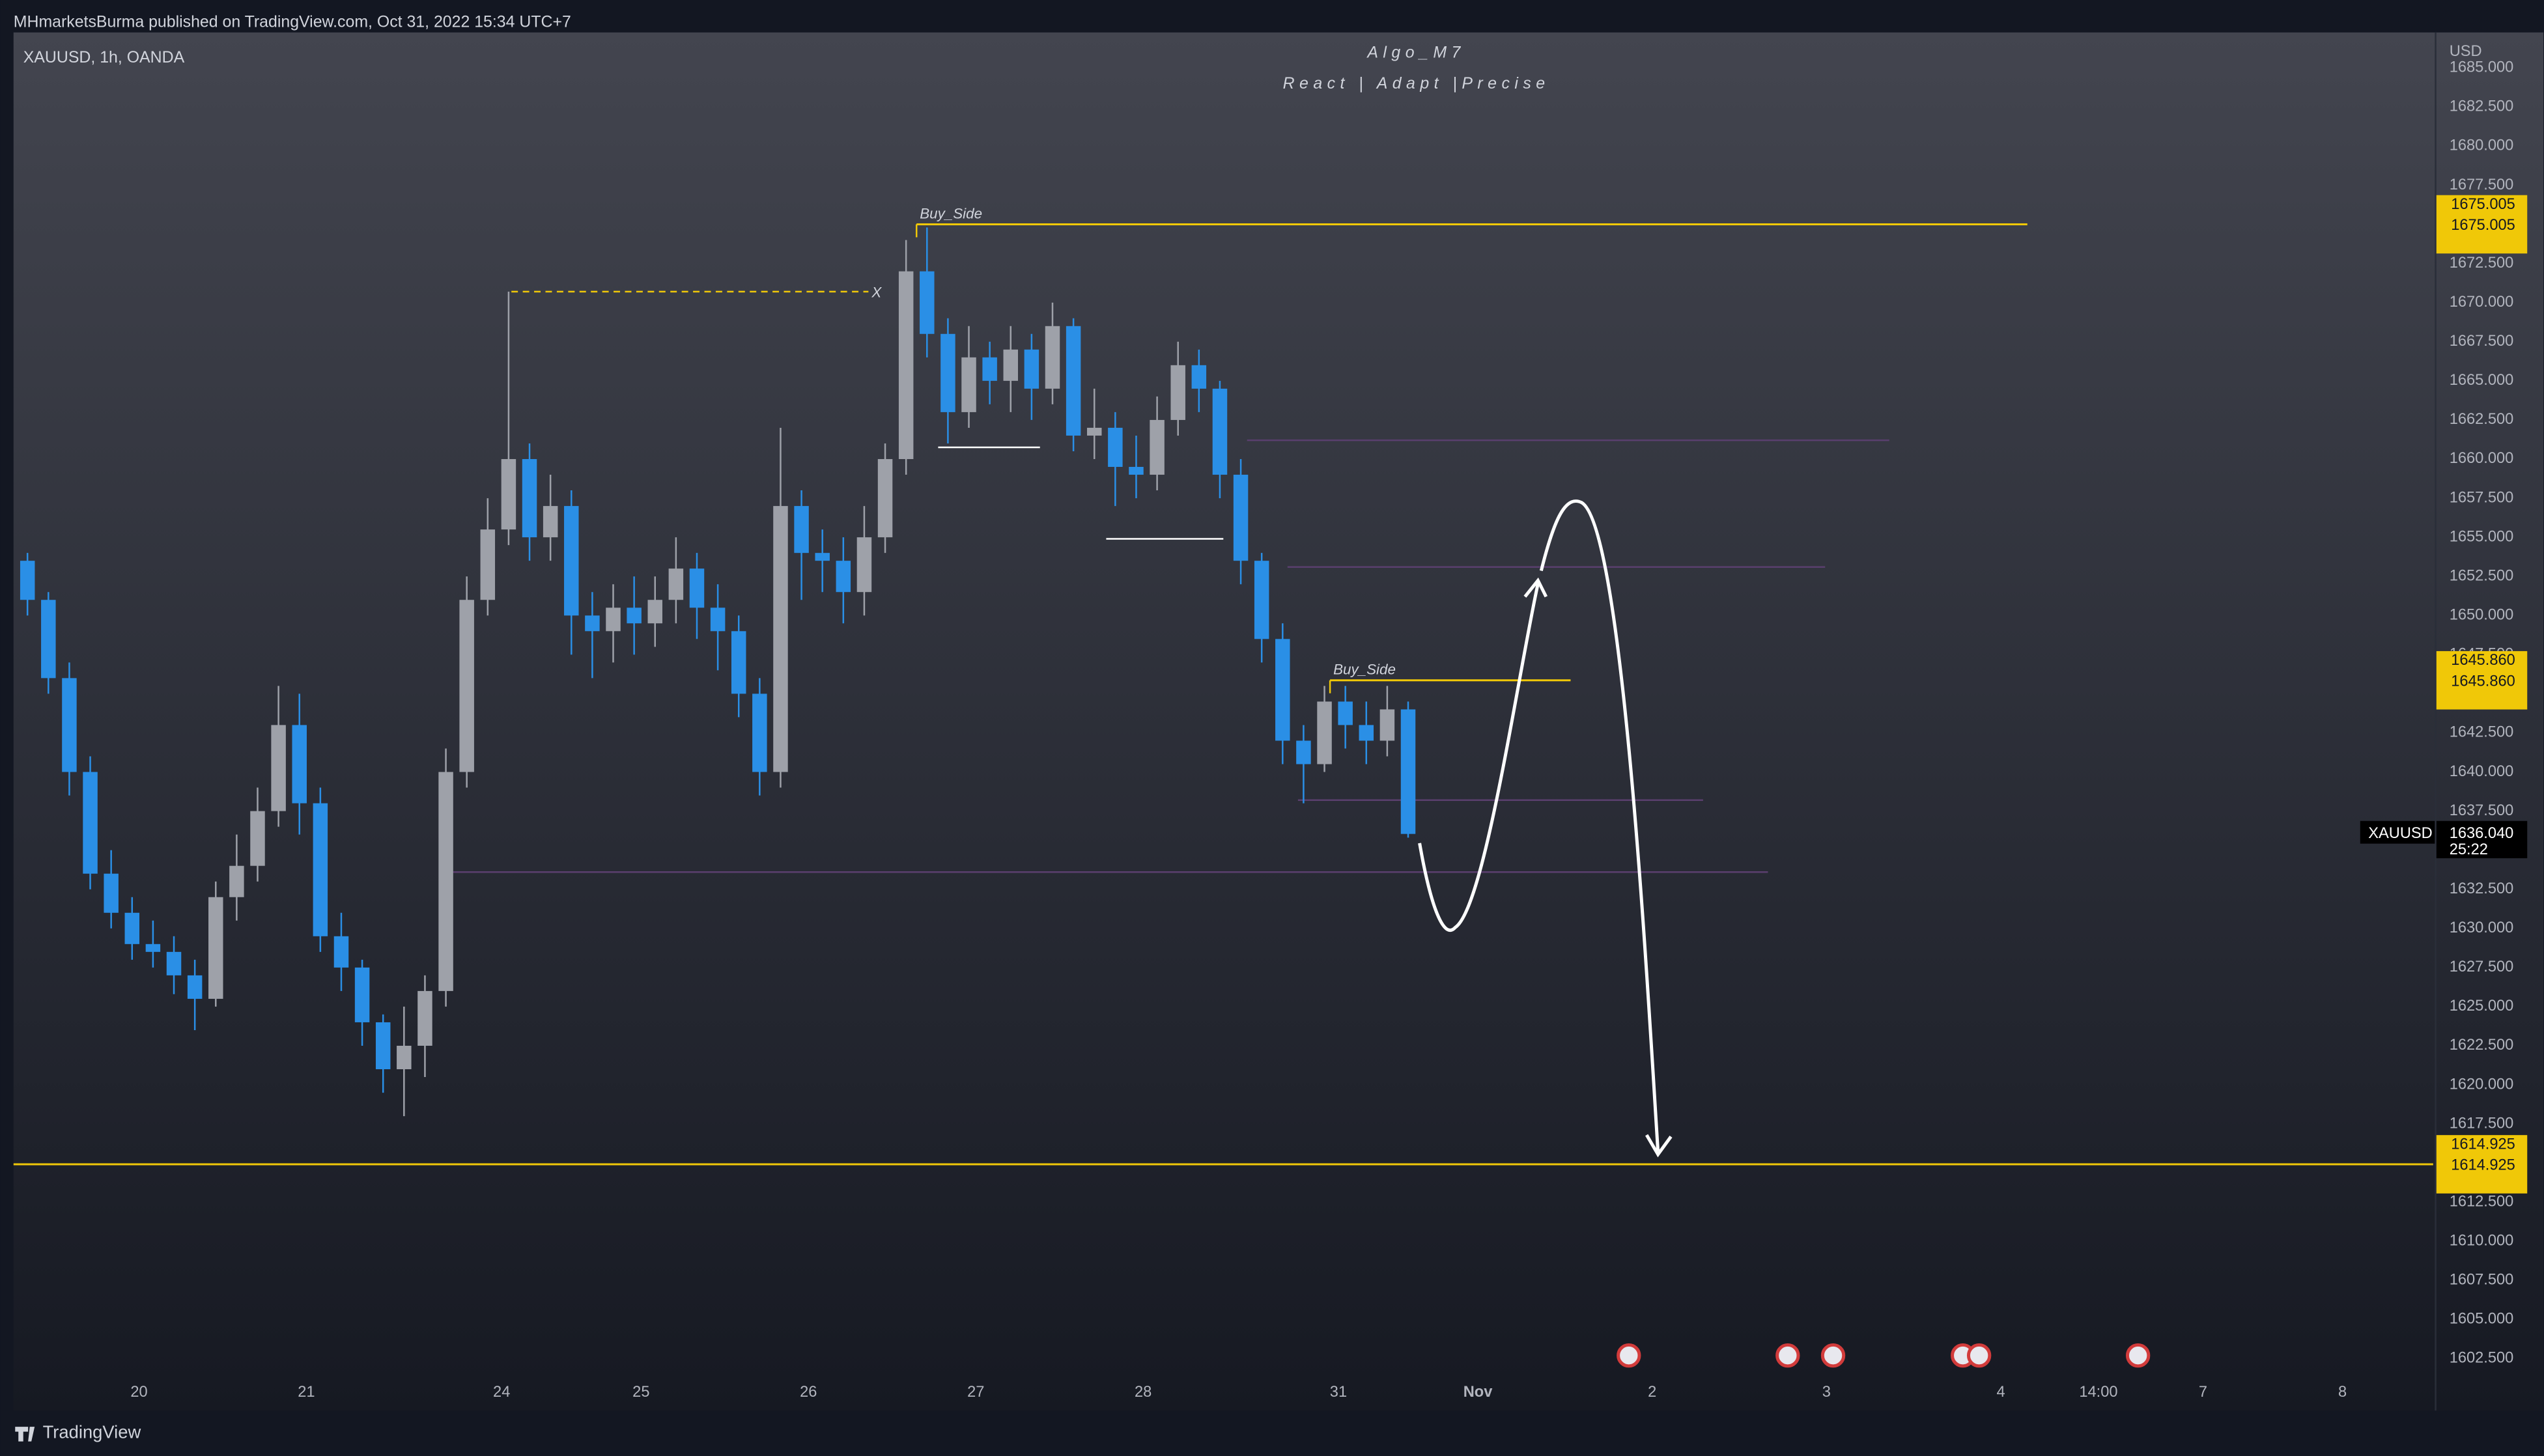 The width and height of the screenshot is (2544, 1456). What do you see at coordinates (2203, 1393) in the screenshot?
I see `x-tick-label: 7` at bounding box center [2203, 1393].